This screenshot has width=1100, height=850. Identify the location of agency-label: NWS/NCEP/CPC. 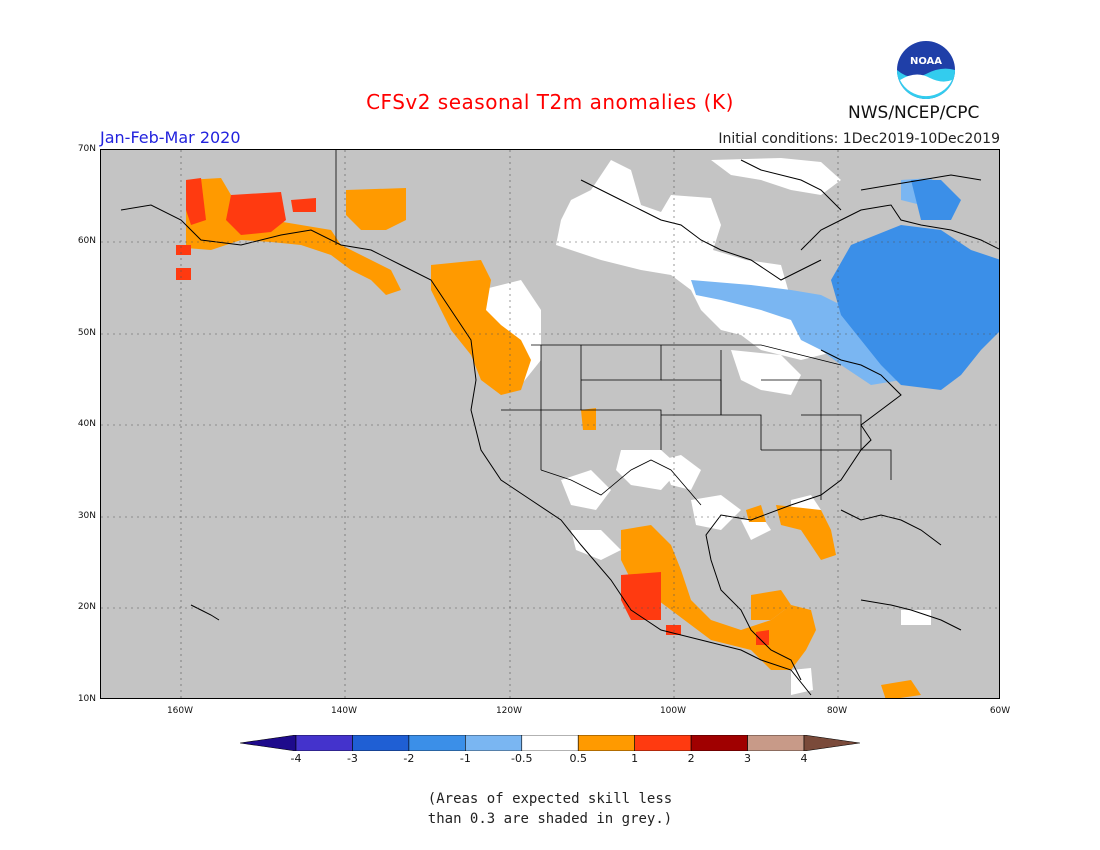
(914, 113).